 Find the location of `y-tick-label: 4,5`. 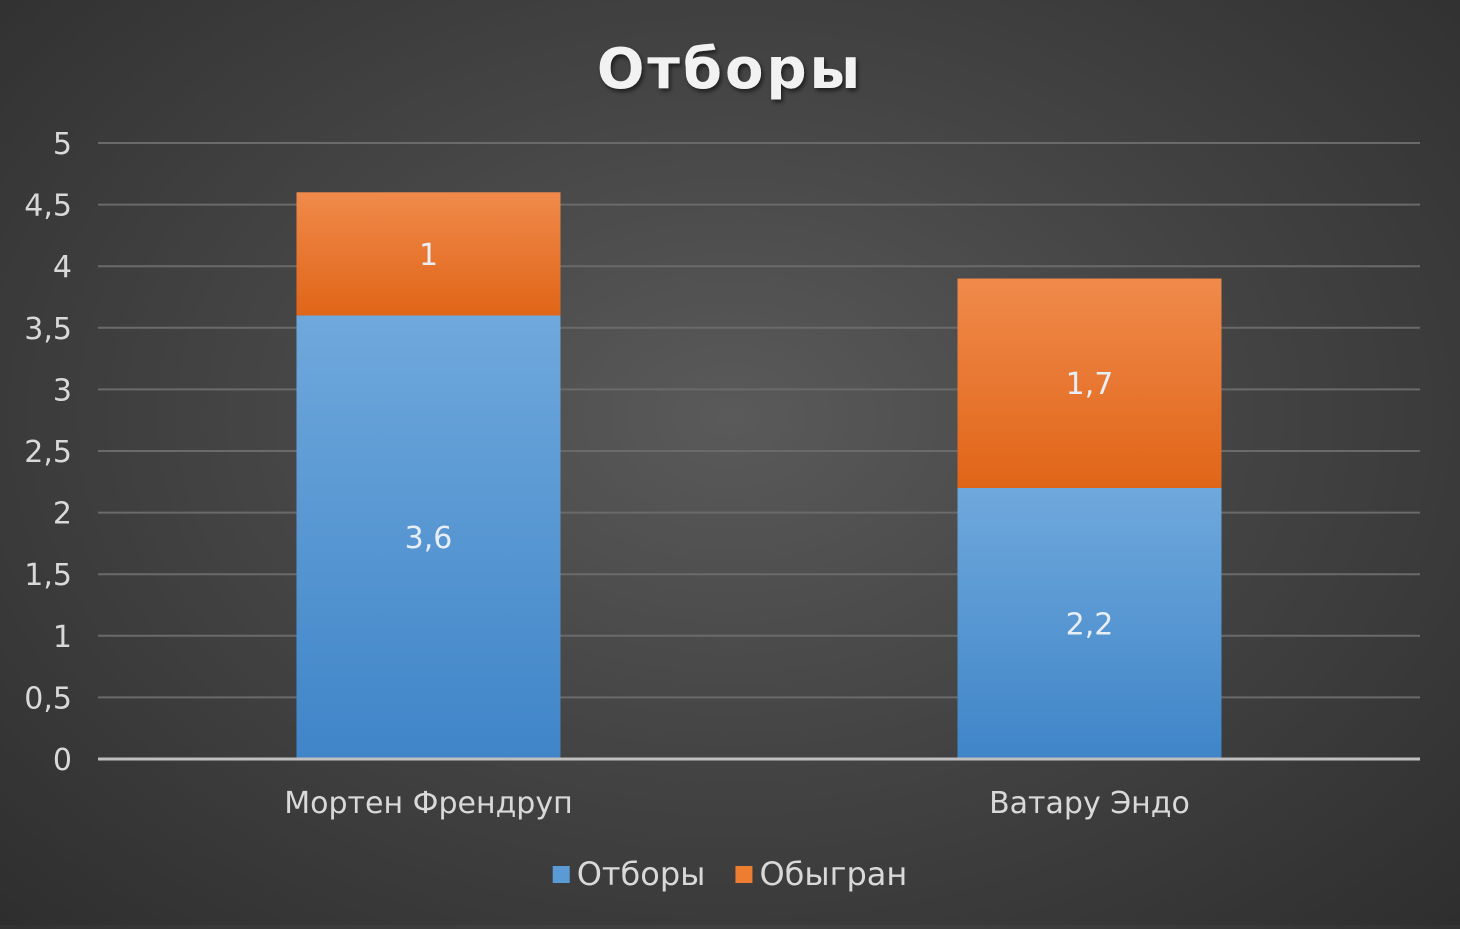

y-tick-label: 4,5 is located at coordinates (48, 206).